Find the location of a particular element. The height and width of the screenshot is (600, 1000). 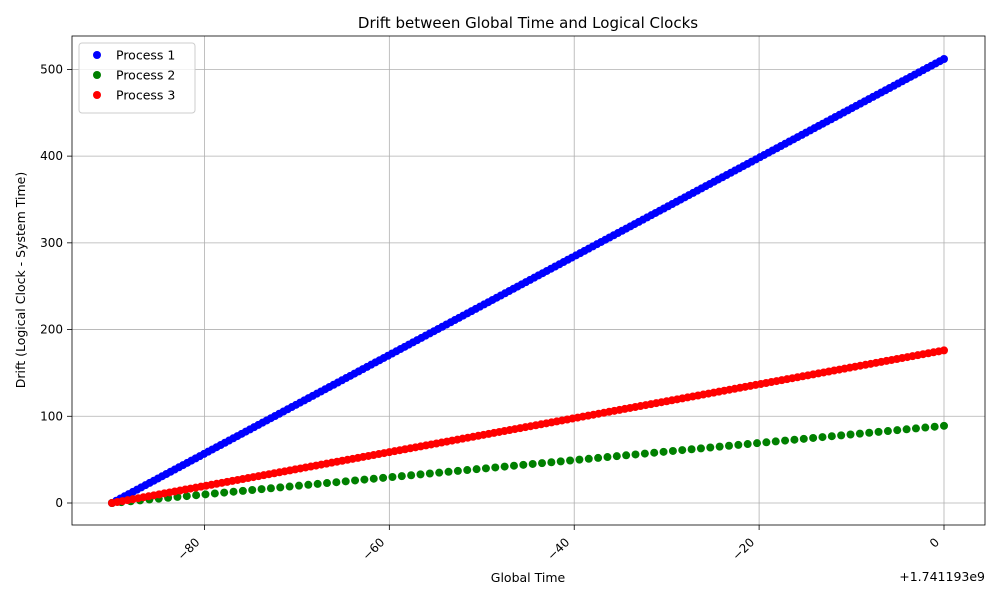

y-axis-label: Drift (Logical Clock - System Time) is located at coordinates (20, 280).